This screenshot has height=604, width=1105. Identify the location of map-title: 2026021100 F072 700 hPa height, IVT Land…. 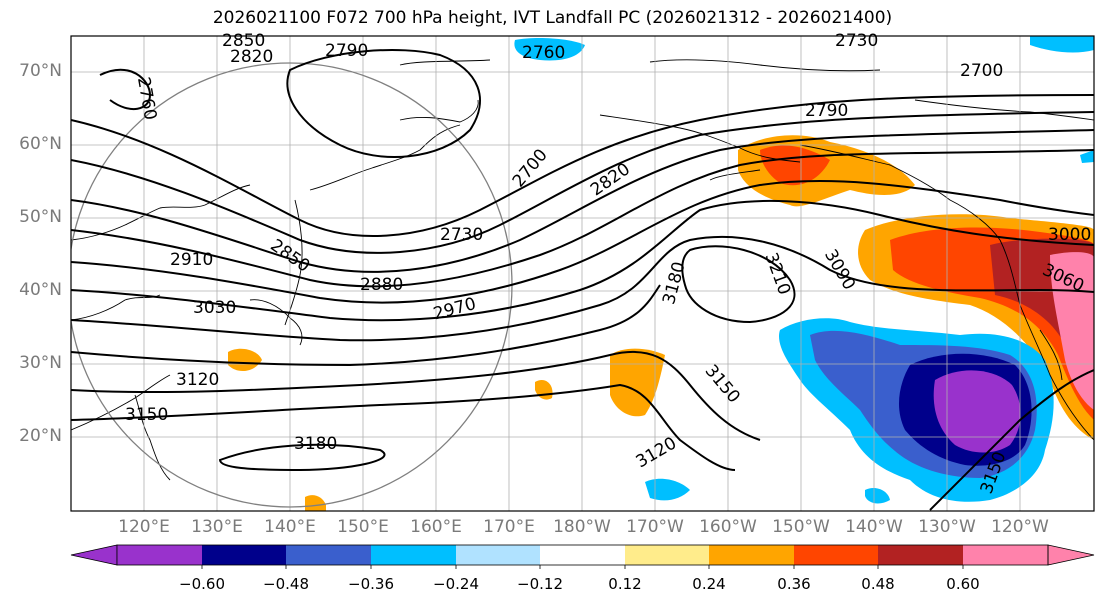
(552, 18).